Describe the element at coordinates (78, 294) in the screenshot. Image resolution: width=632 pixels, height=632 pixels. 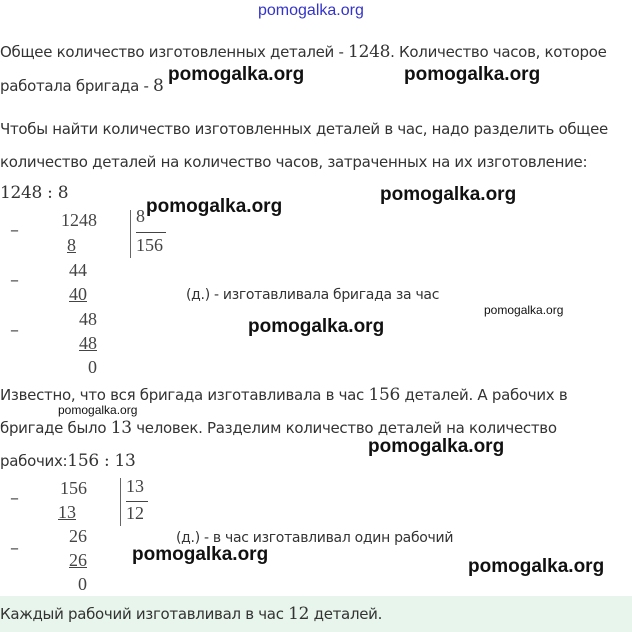
I see `step: 40` at that location.